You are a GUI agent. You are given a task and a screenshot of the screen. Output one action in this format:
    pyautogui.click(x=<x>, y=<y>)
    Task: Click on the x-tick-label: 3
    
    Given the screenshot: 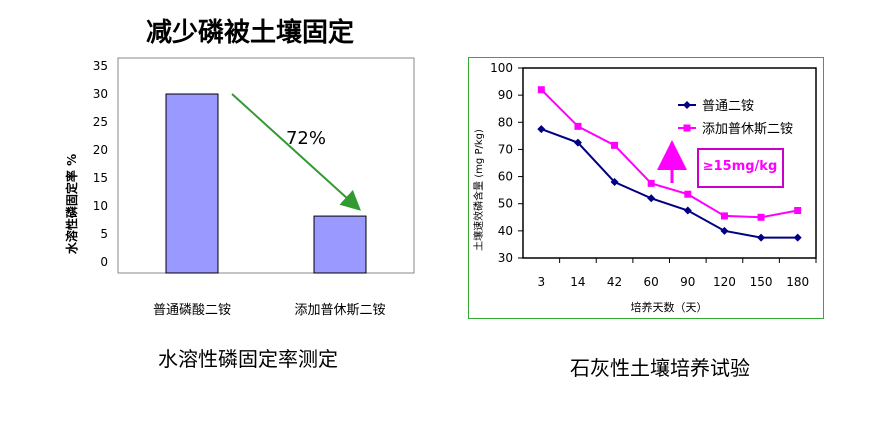 What is the action you would take?
    pyautogui.click(x=541, y=282)
    